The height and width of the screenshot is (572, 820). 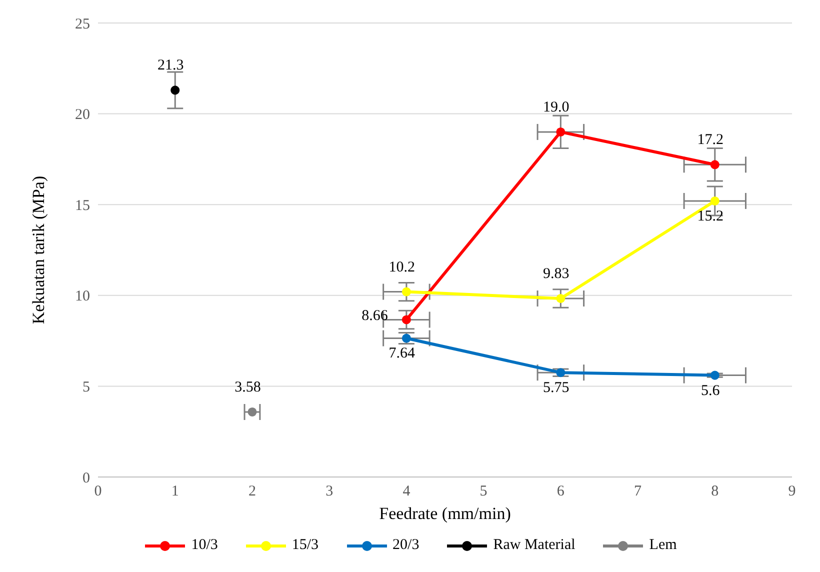 What do you see at coordinates (375, 316) in the screenshot?
I see `data-label: 8.66` at bounding box center [375, 316].